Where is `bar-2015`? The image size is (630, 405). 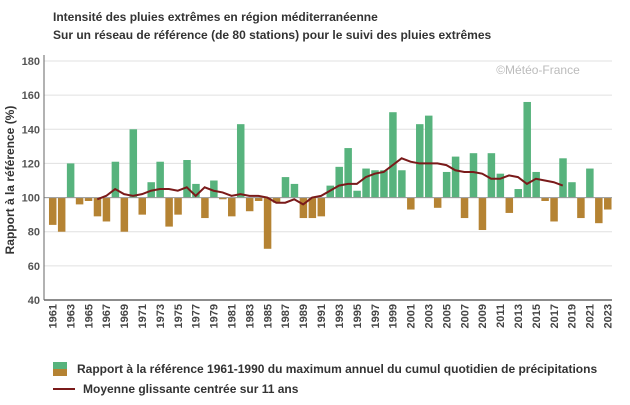
bar-2015 is located at coordinates (536, 184).